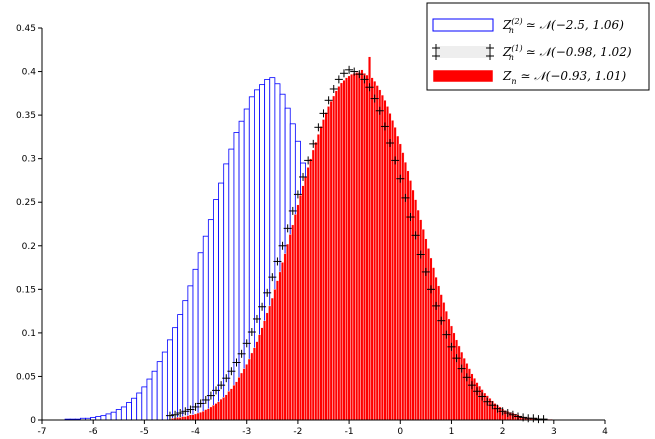 The image size is (655, 439). Describe the element at coordinates (463, 52) in the screenshot. I see `legend-swatch-gray` at that location.